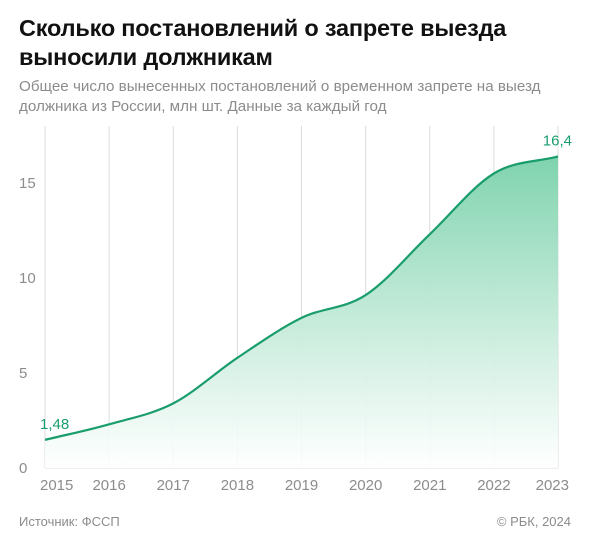 The width and height of the screenshot is (590, 547). Describe the element at coordinates (552, 485) in the screenshot. I see `x-tick-2023: 2023` at that location.